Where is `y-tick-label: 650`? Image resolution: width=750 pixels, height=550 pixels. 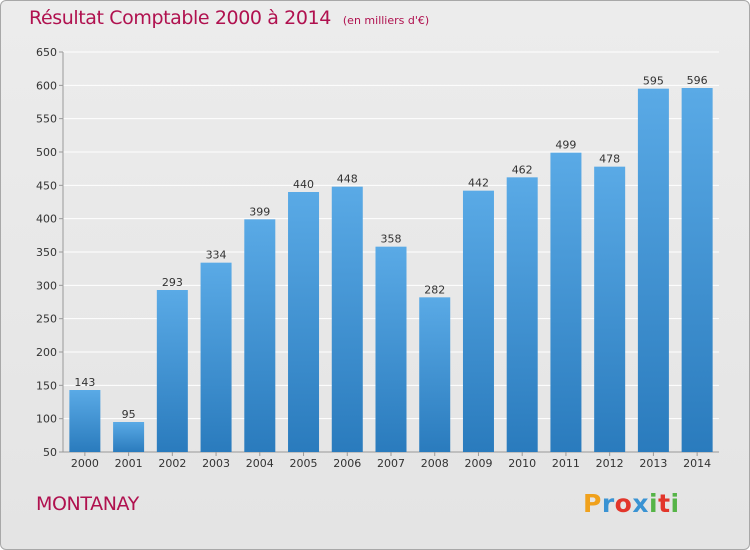 y-tick-label: 650 is located at coordinates (46, 52).